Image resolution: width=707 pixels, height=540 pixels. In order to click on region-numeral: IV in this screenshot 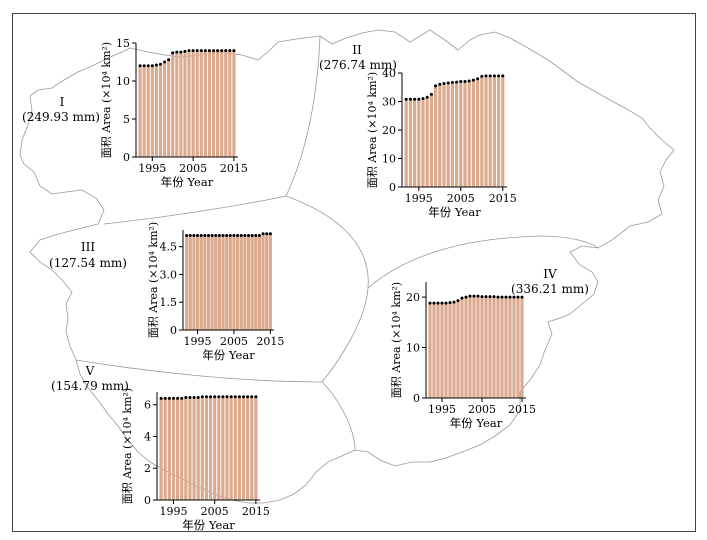, I will do `click(550, 274)`.